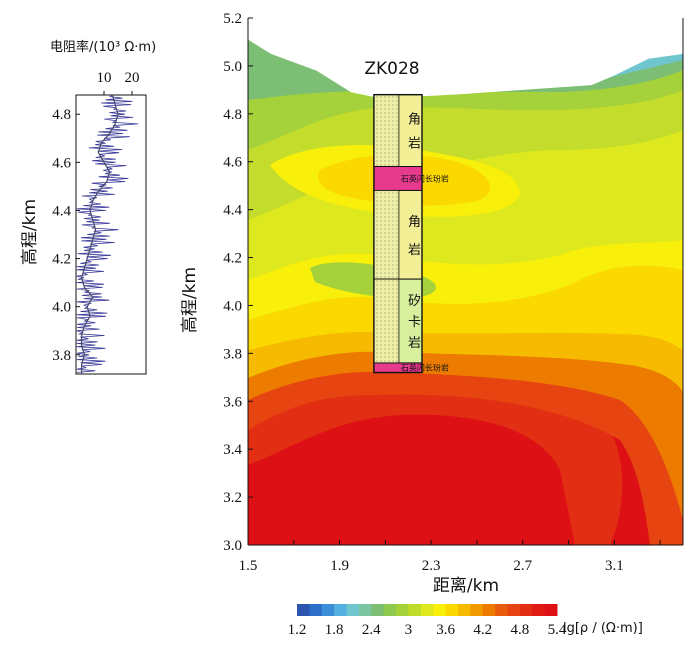 The width and height of the screenshot is (700, 656). I want to click on log-y-axis-label: 高程/km, so click(30, 232).